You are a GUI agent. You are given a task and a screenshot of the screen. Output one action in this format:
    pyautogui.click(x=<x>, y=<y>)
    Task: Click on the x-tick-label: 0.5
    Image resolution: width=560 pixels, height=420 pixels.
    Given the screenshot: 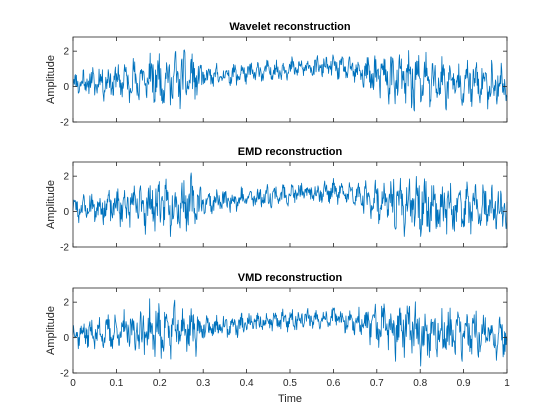 What is the action you would take?
    pyautogui.click(x=290, y=383)
    